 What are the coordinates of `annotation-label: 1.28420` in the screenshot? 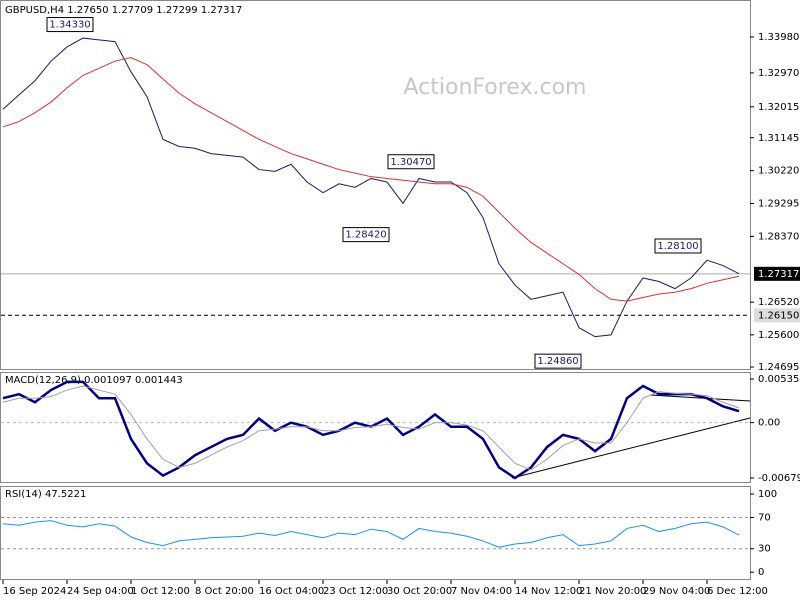 It's located at (365, 235).